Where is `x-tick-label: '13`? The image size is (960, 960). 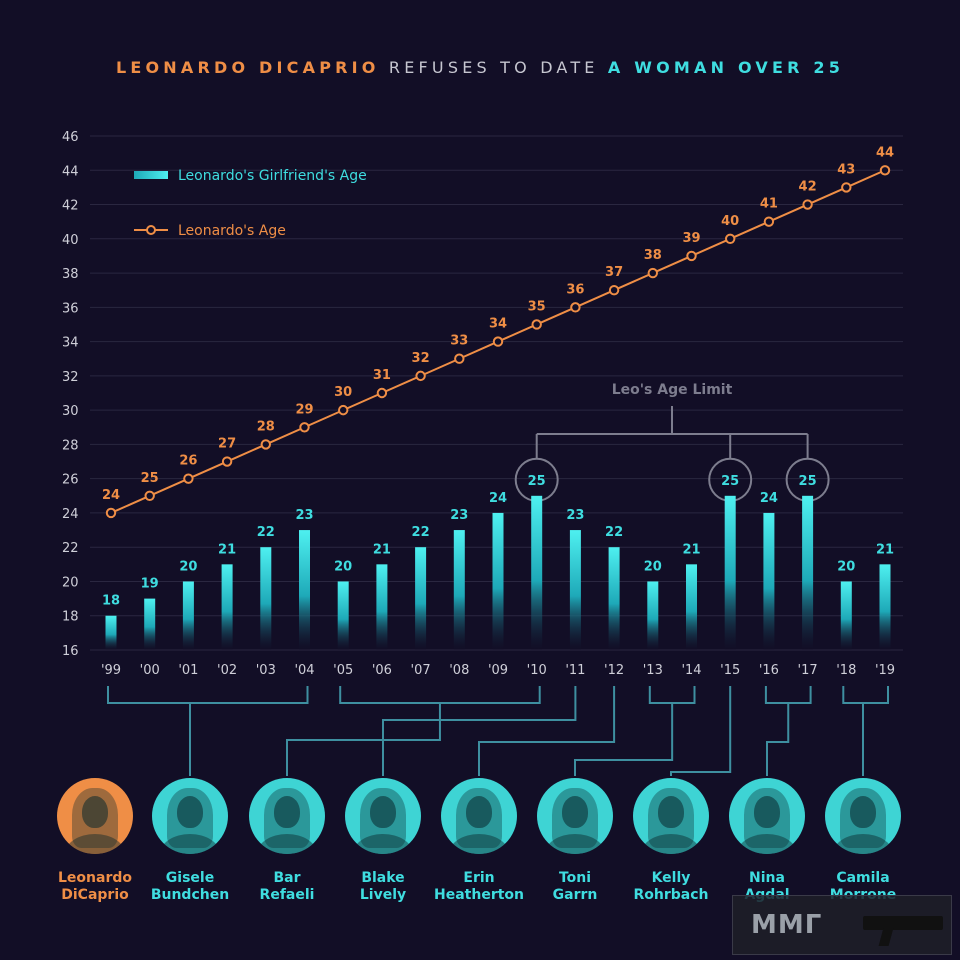
x-tick-label: '13 is located at coordinates (653, 670).